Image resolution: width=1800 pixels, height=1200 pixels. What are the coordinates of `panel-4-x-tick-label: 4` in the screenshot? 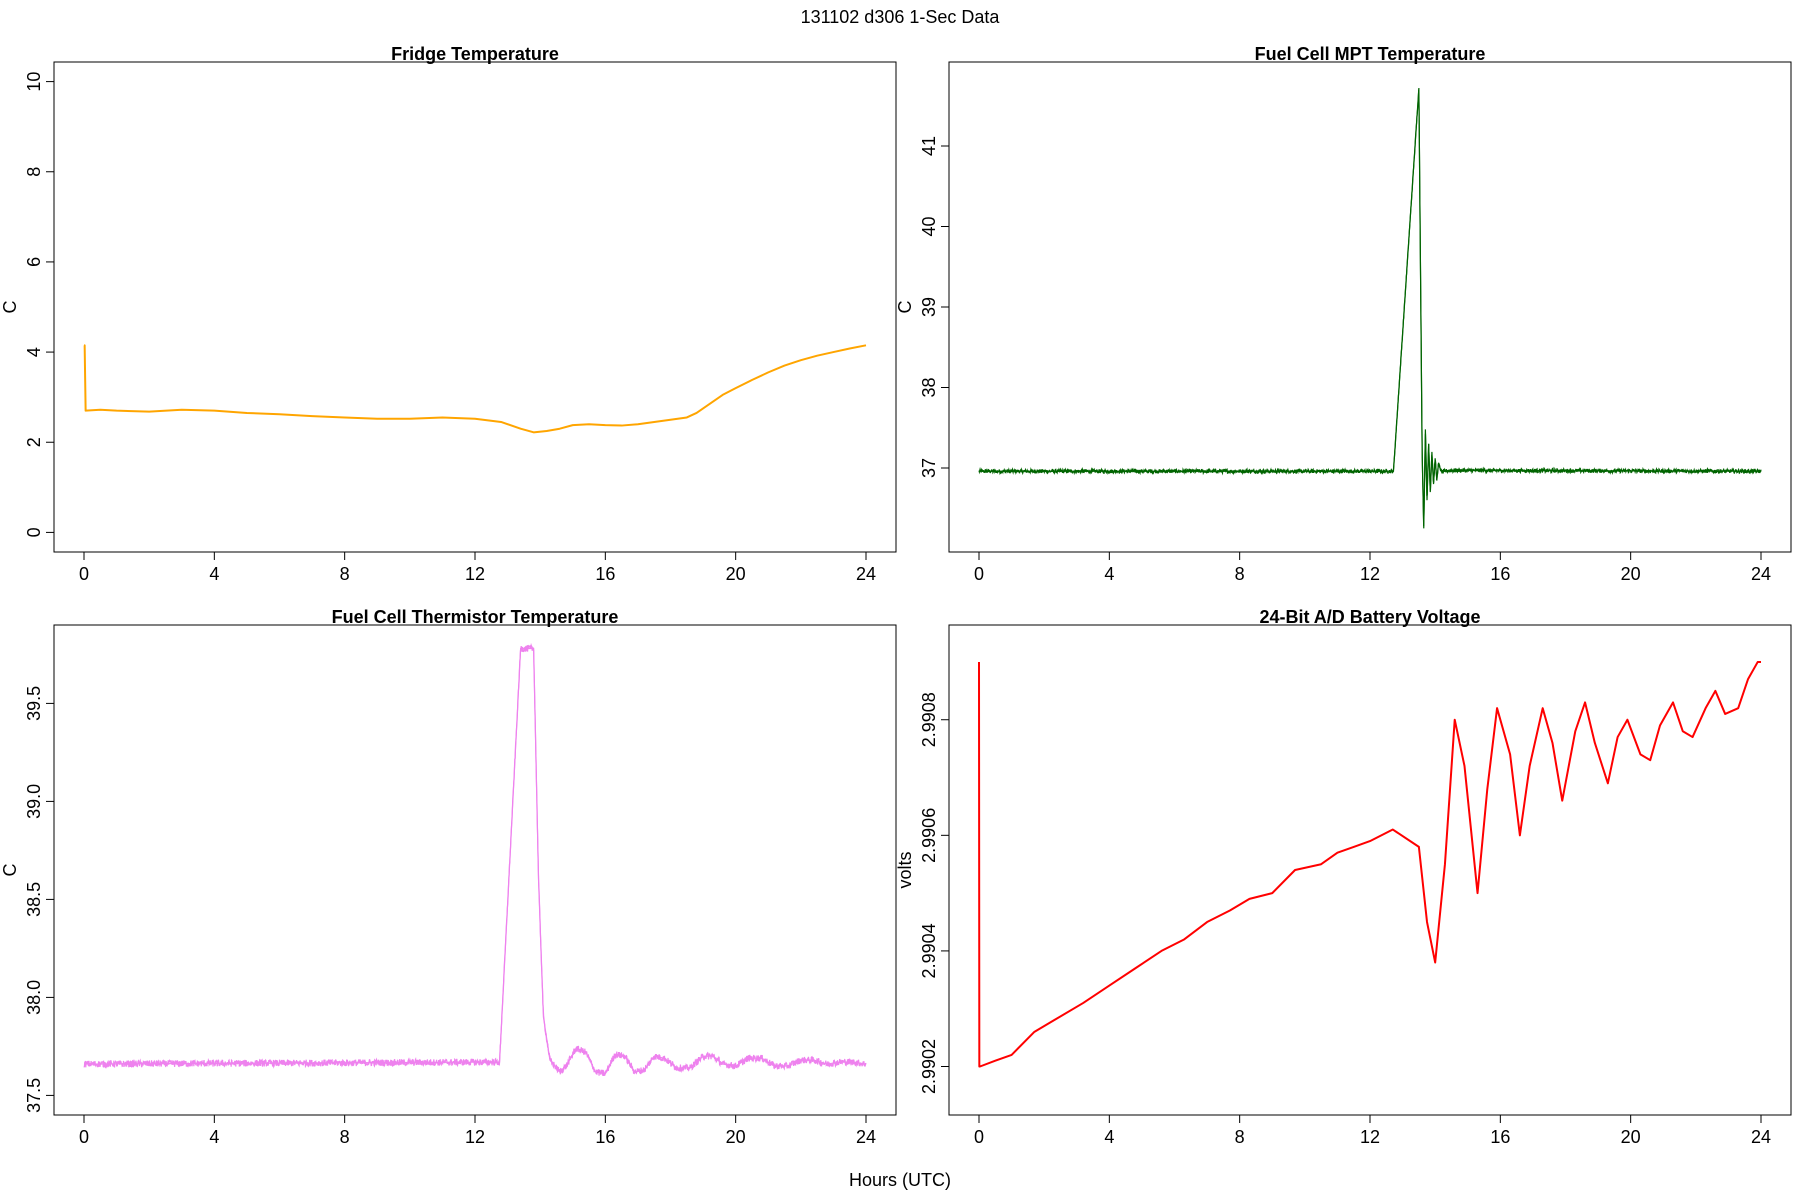 It's located at (1109, 1137).